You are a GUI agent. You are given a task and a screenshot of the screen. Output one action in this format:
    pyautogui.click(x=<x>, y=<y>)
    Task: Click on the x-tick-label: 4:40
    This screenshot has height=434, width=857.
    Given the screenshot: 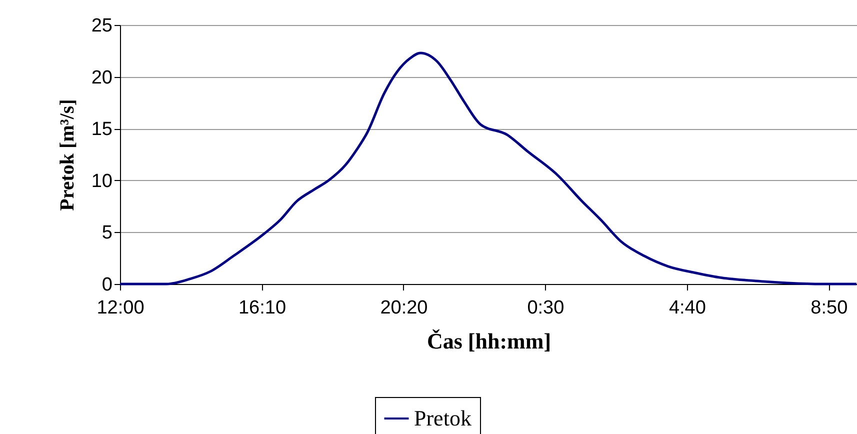 What is the action you would take?
    pyautogui.click(x=687, y=308)
    